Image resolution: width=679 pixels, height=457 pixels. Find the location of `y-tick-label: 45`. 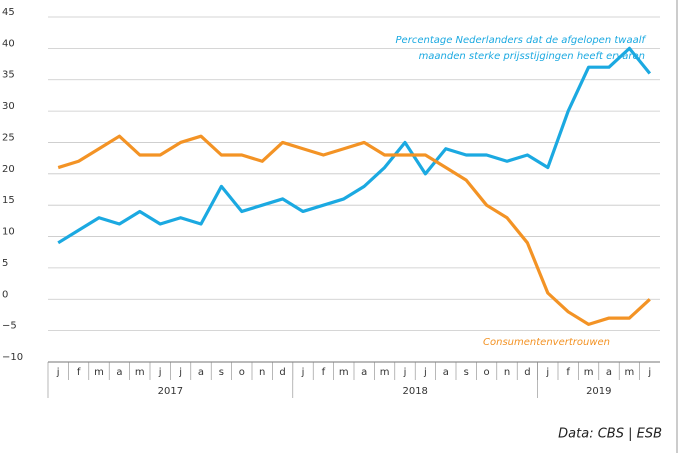

y-tick-label: 45 is located at coordinates (8, 12).